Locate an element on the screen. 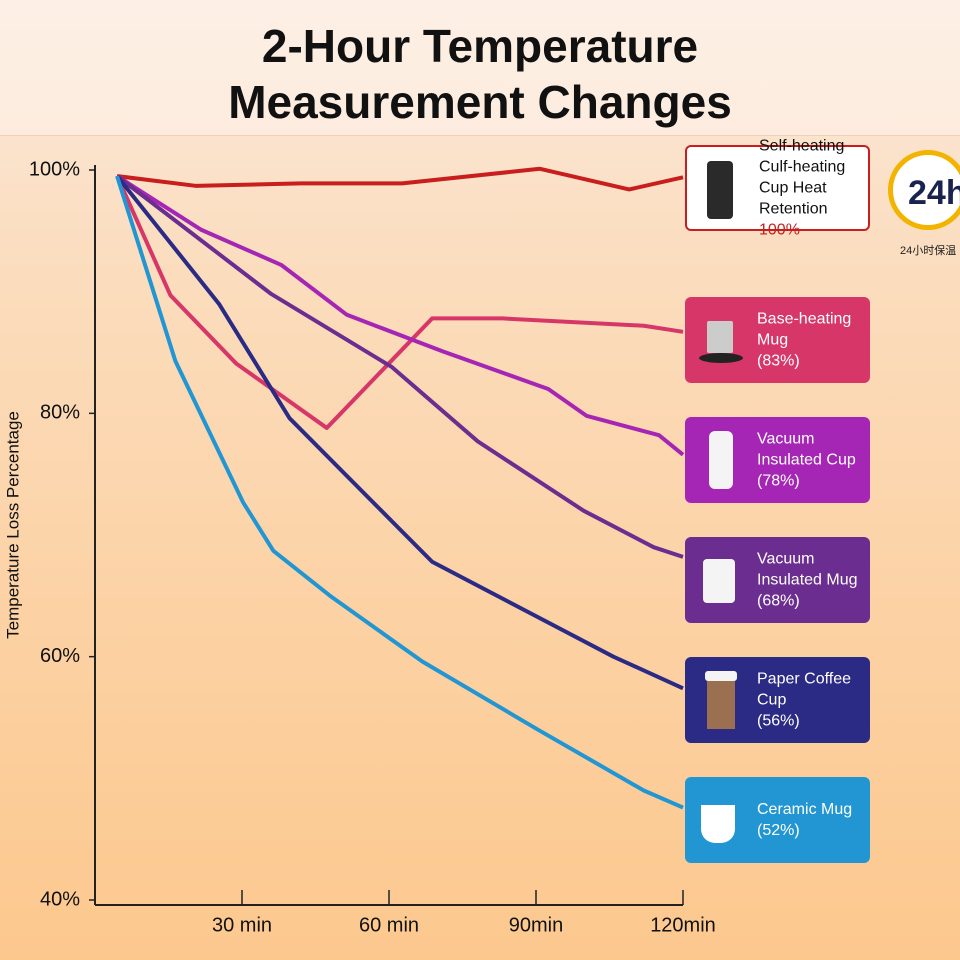  y-tick-label: 60% is located at coordinates (60, 656).